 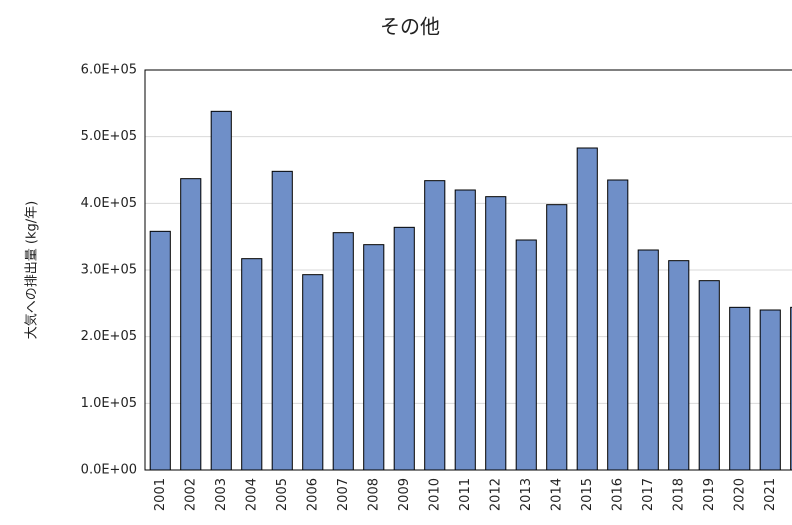 I want to click on x-tick-label: 2008, so click(x=373, y=494).